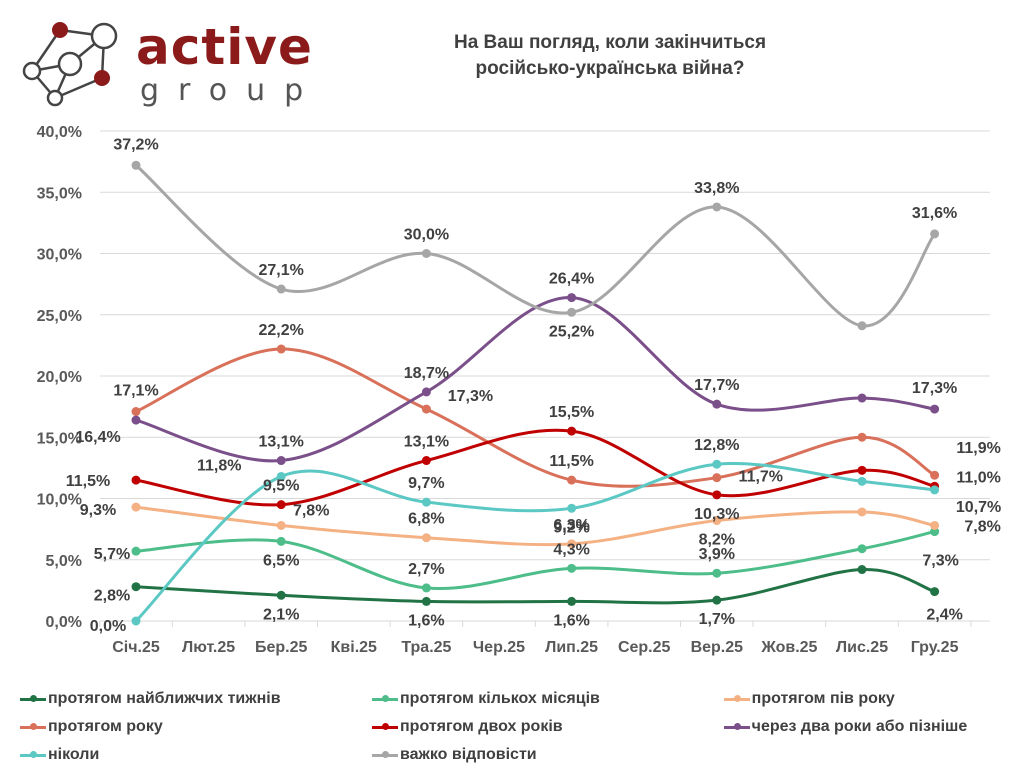 This screenshot has height=768, width=1024. Describe the element at coordinates (862, 647) in the screenshot. I see `x-tick-label: Лис.25` at that location.